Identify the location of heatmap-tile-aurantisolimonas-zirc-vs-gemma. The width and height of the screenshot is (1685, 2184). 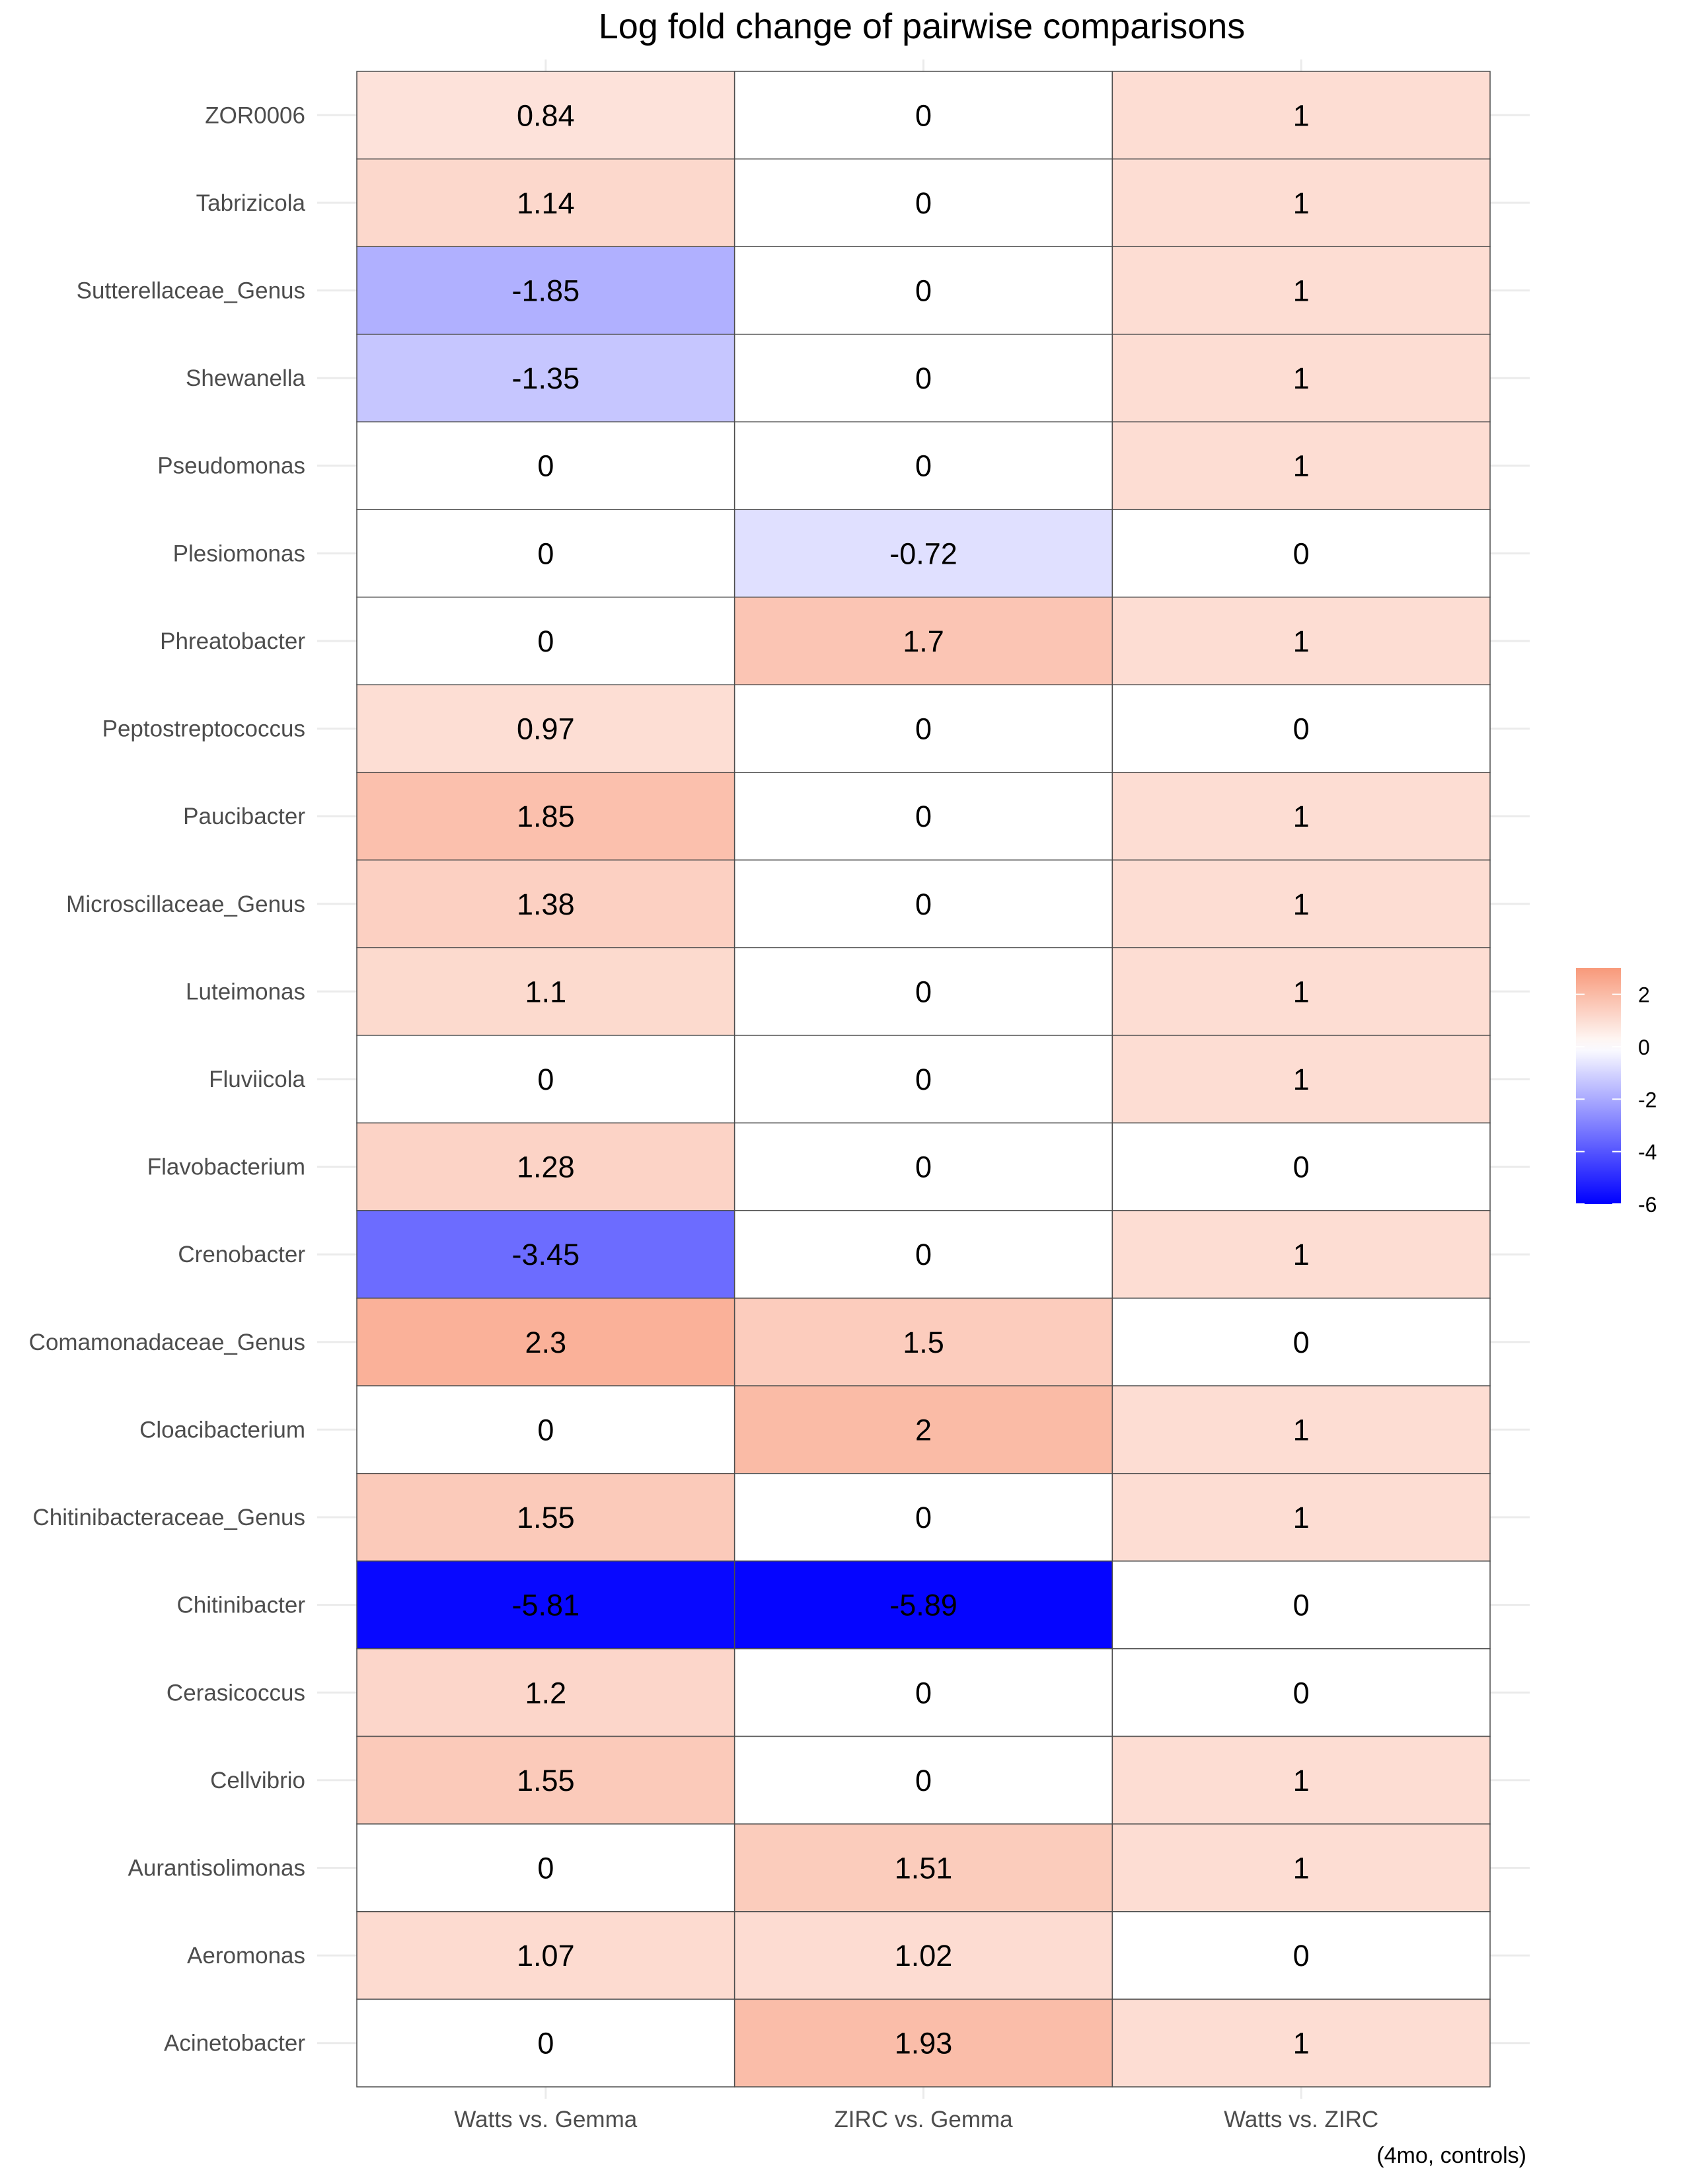
(923, 1867).